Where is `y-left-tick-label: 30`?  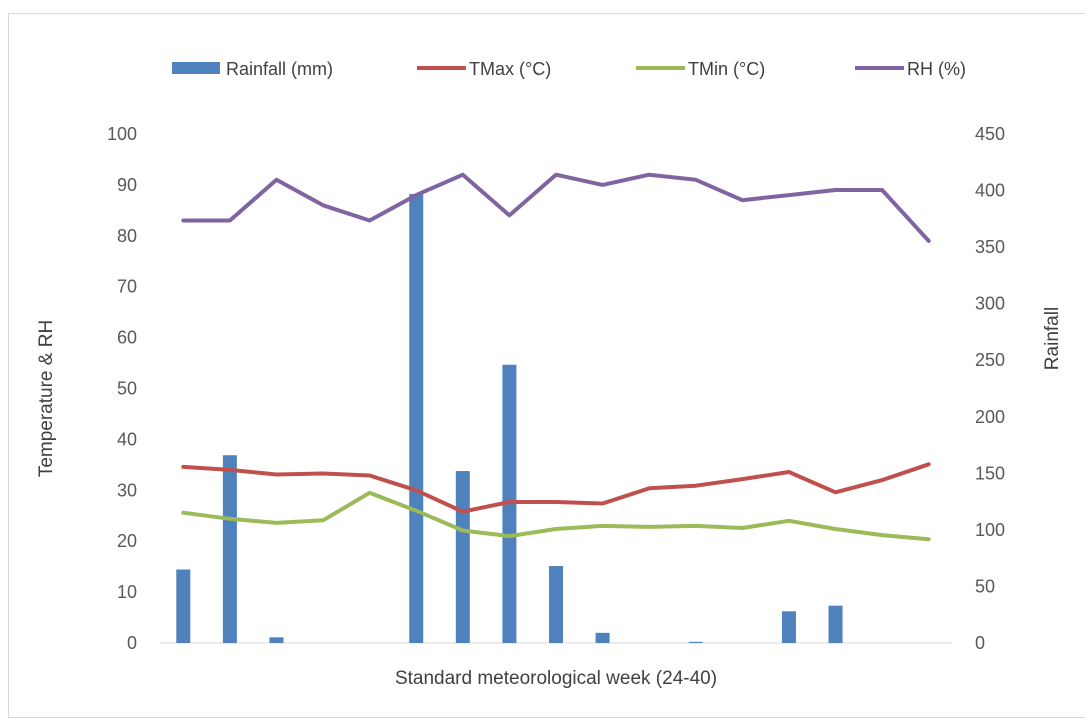
y-left-tick-label: 30 is located at coordinates (127, 490).